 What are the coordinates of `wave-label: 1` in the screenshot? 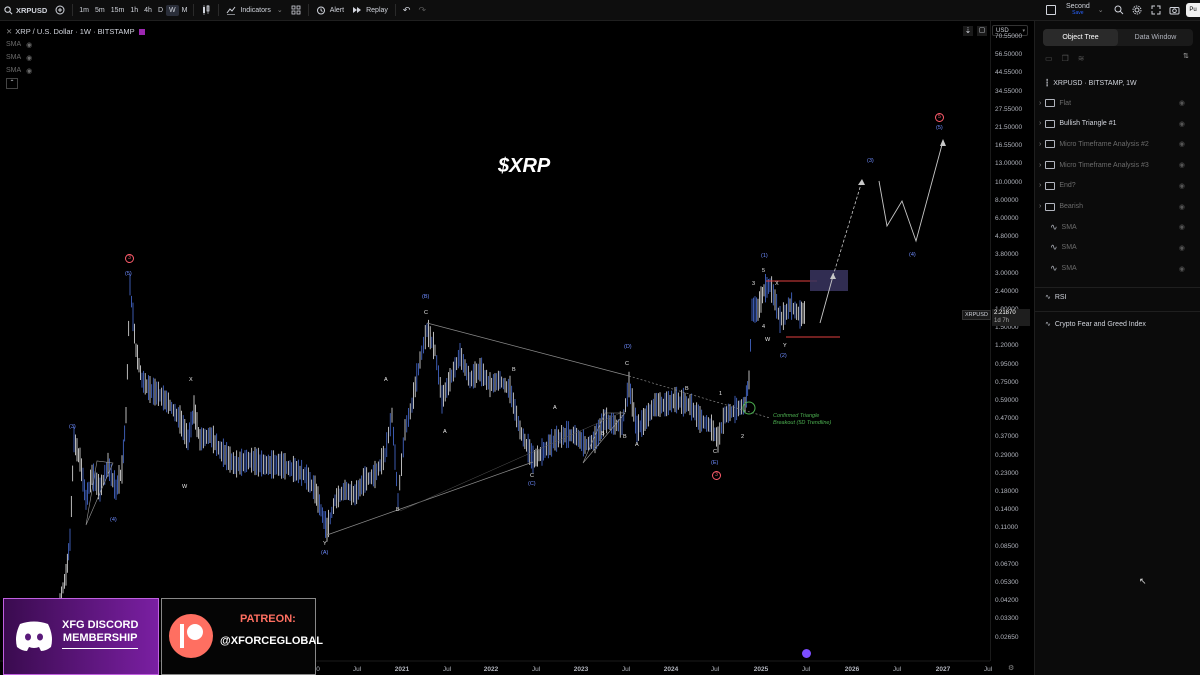 It's located at (721, 394).